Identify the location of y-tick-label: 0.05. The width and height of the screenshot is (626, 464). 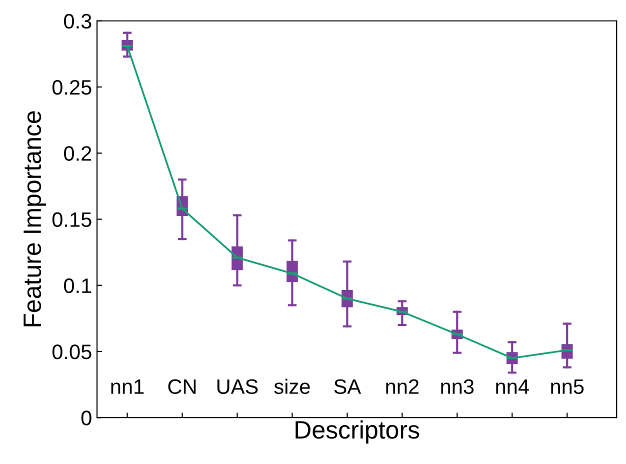
(72, 352).